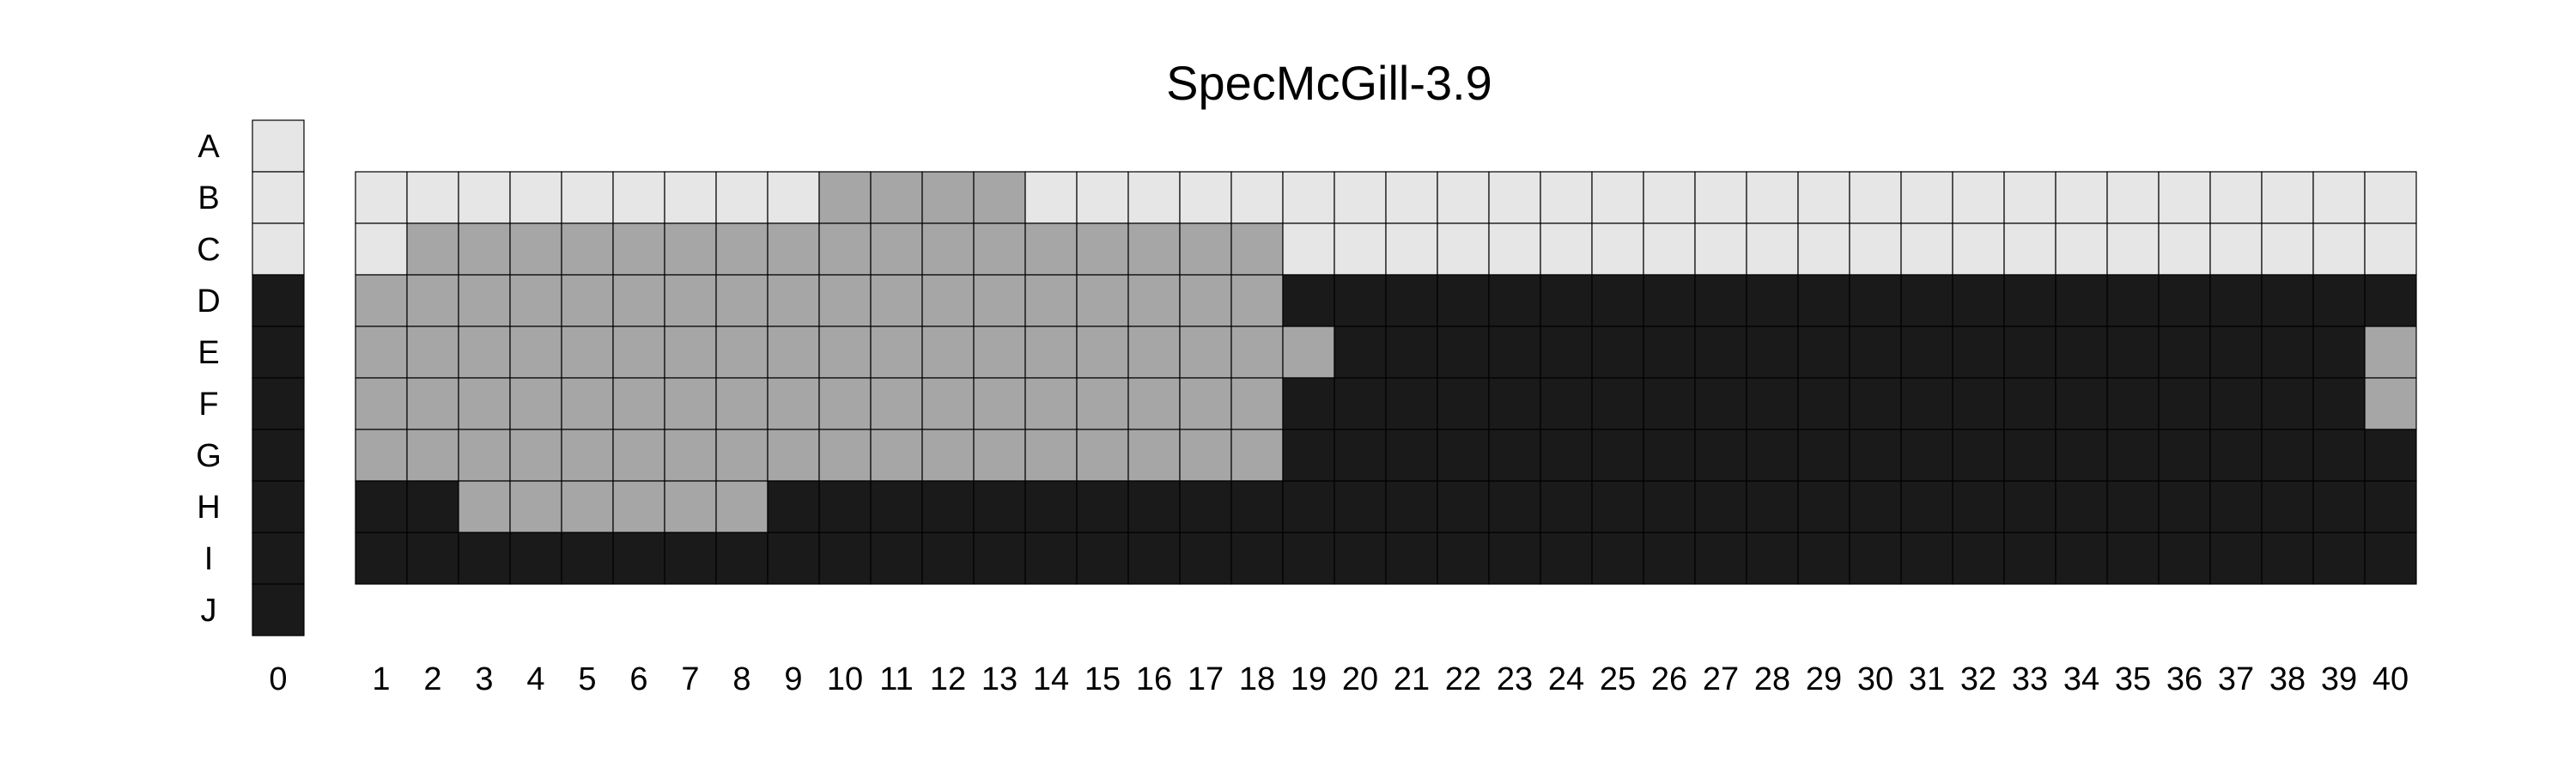 Image resolution: width=2576 pixels, height=773 pixels. Describe the element at coordinates (793, 455) in the screenshot. I see `cell-9-G` at that location.